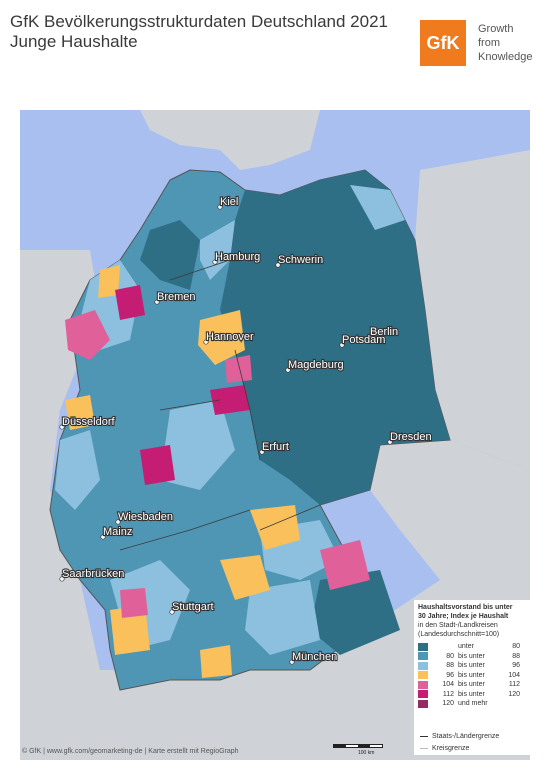 This screenshot has height=780, width=550. I want to click on light-zone-west, so click(77, 470).